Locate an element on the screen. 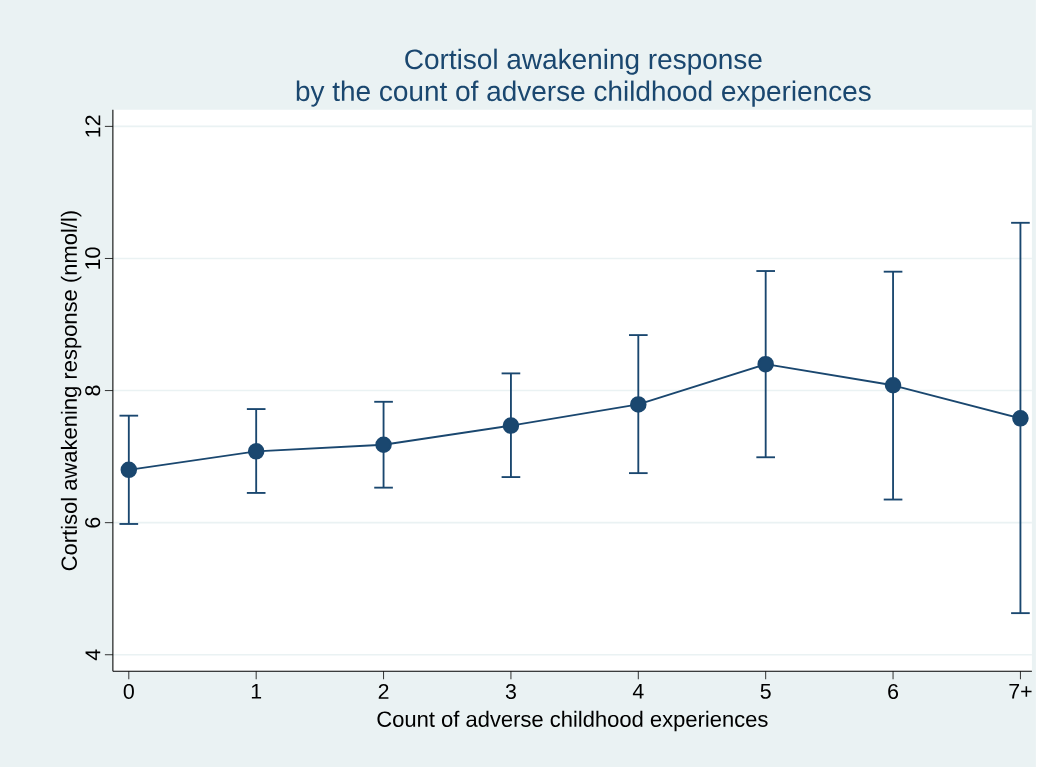 Image resolution: width=1037 pixels, height=767 pixels. x-tick-label: 7+ is located at coordinates (1020, 691).